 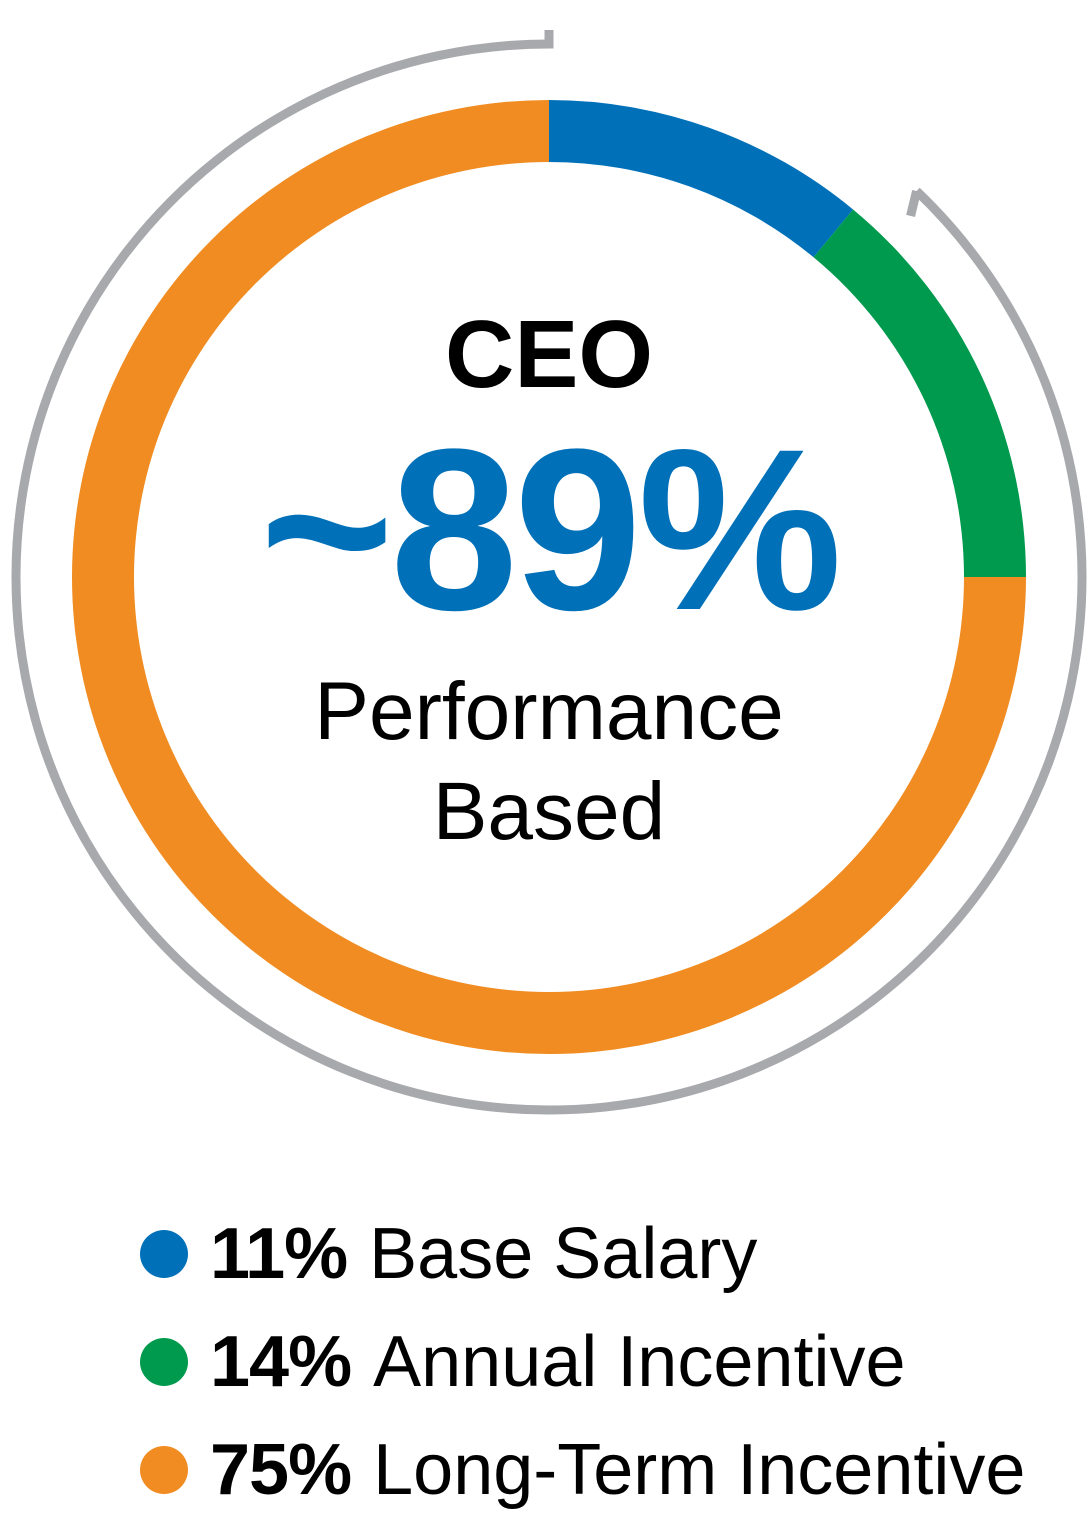 What do you see at coordinates (551, 529) in the screenshot?
I see `performance-percent: ~89%` at bounding box center [551, 529].